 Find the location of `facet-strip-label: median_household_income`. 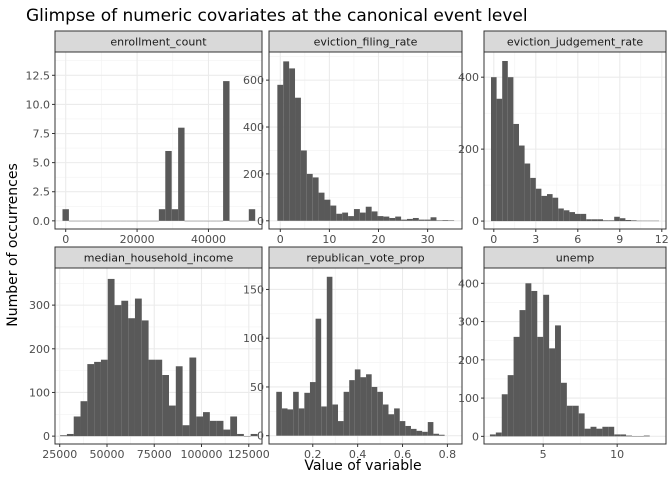

facet-strip-label: median_household_income is located at coordinates (159, 258).